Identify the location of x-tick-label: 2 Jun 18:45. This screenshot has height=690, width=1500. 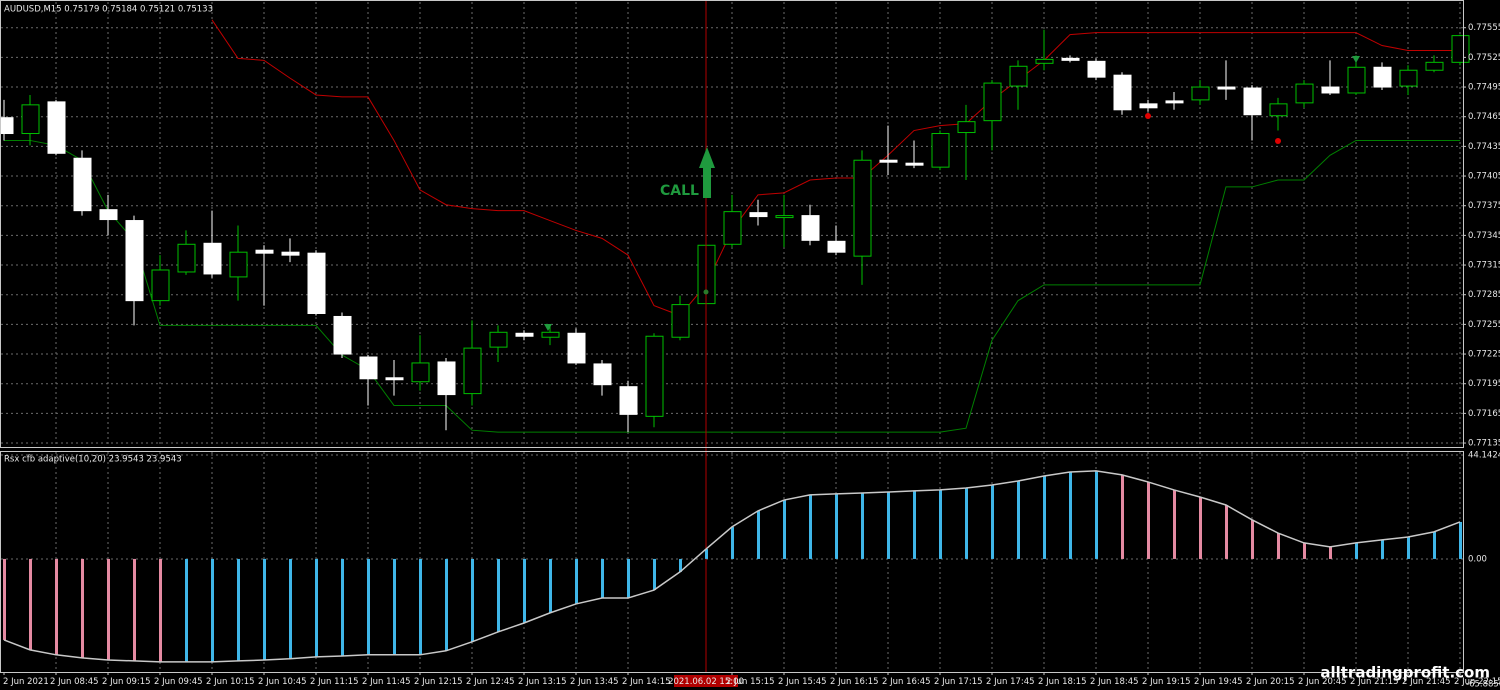
(1114, 682).